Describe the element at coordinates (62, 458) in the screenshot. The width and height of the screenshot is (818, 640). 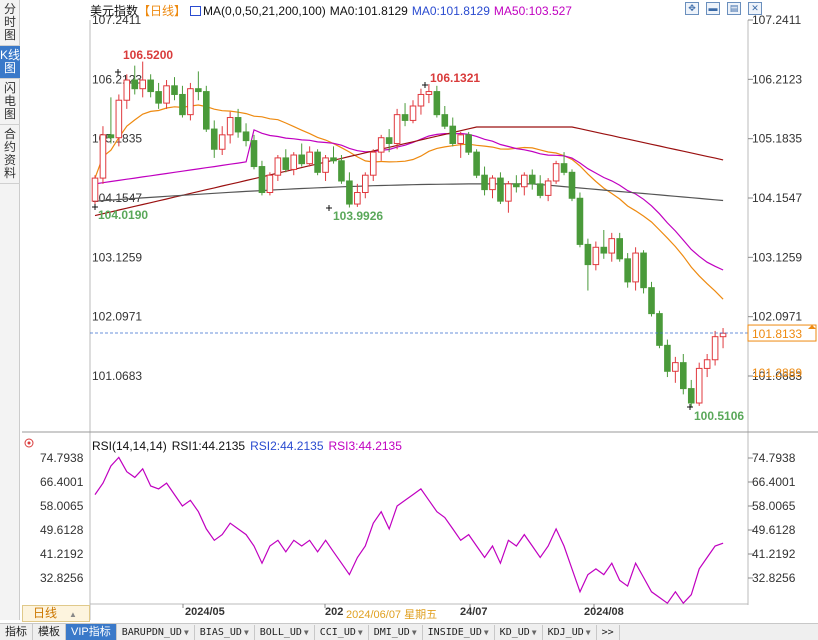
I see `rsi-tick-label-left: 74.7938` at that location.